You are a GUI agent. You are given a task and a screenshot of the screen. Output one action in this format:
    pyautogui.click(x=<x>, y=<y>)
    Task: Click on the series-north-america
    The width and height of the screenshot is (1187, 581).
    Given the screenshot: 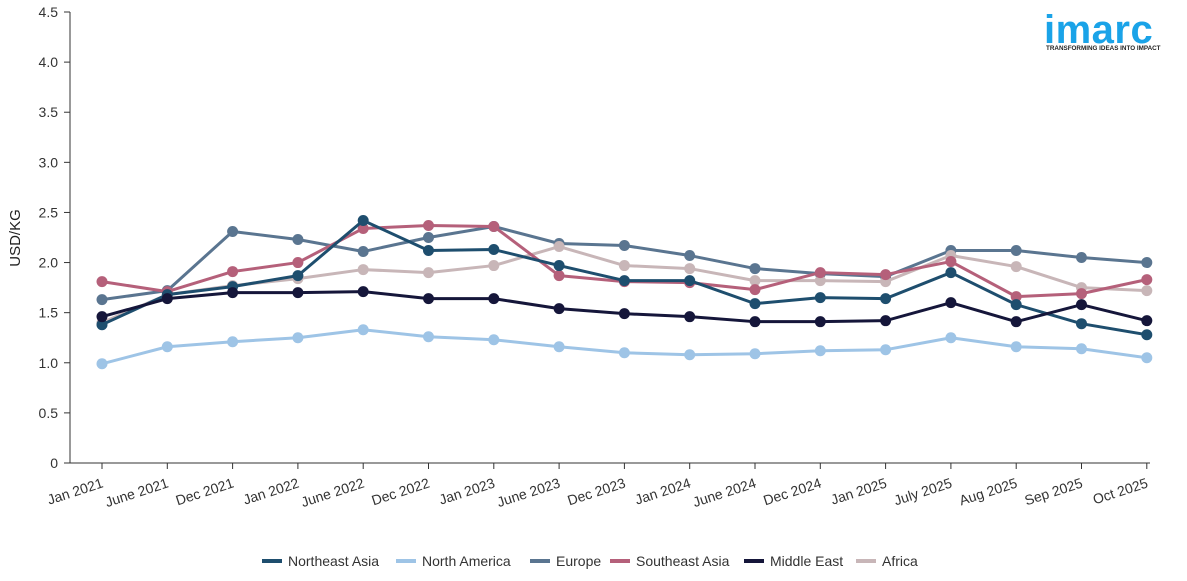 What is the action you would take?
    pyautogui.click(x=624, y=347)
    